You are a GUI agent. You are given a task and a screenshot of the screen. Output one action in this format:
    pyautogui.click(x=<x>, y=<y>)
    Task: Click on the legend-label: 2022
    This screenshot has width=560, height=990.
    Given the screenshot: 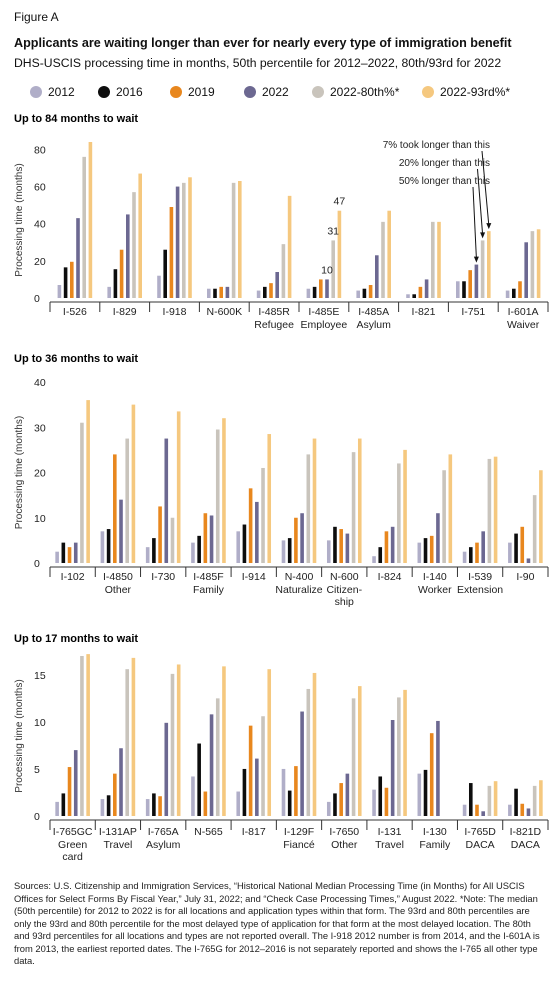 What is the action you would take?
    pyautogui.click(x=275, y=92)
    